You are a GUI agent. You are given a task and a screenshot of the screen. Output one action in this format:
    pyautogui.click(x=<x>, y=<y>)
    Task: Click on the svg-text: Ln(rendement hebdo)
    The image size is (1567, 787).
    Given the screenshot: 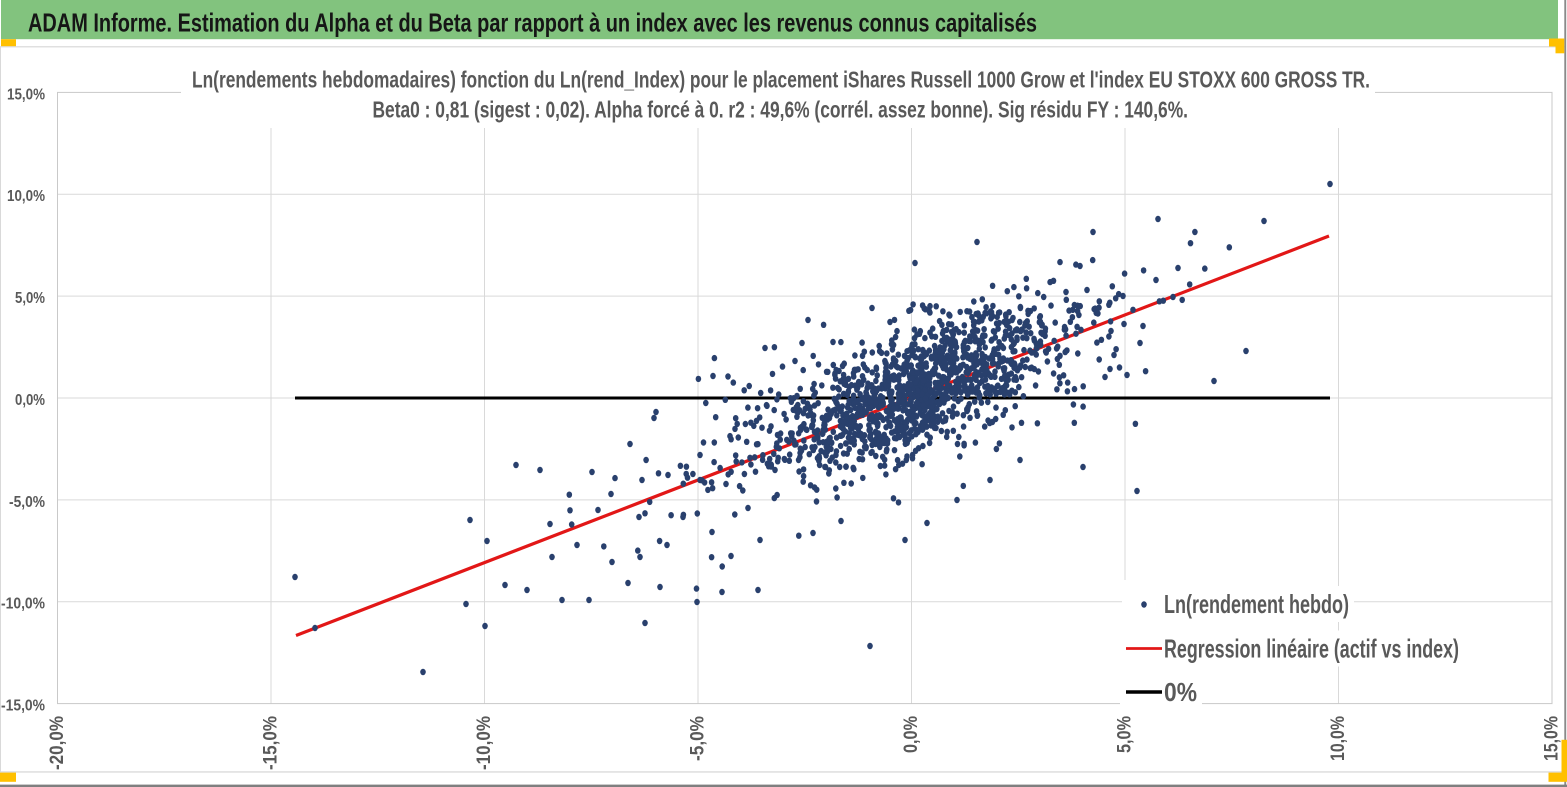 What is the action you would take?
    pyautogui.click(x=1256, y=604)
    